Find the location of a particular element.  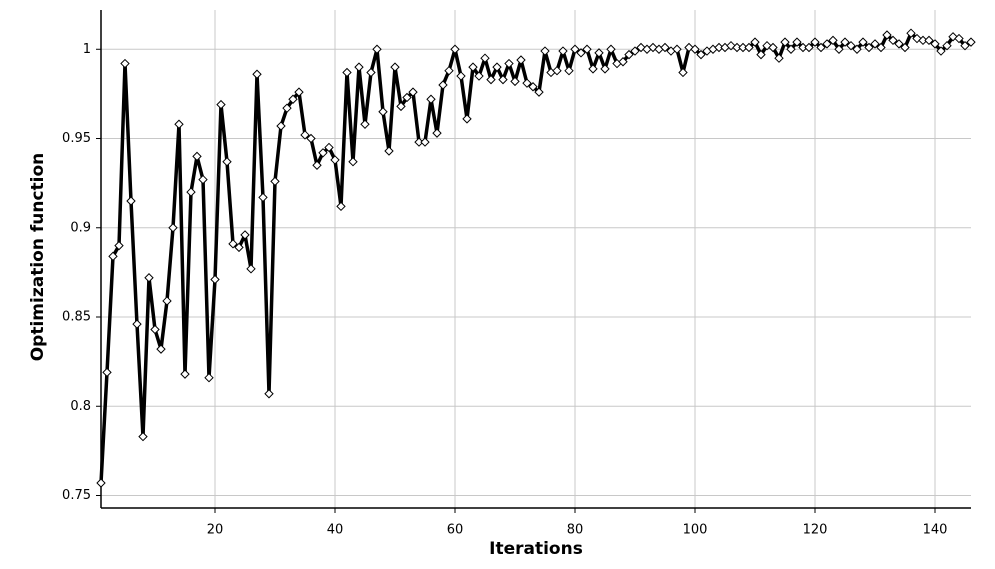

x-tick-label: 100 is located at coordinates (695, 530).